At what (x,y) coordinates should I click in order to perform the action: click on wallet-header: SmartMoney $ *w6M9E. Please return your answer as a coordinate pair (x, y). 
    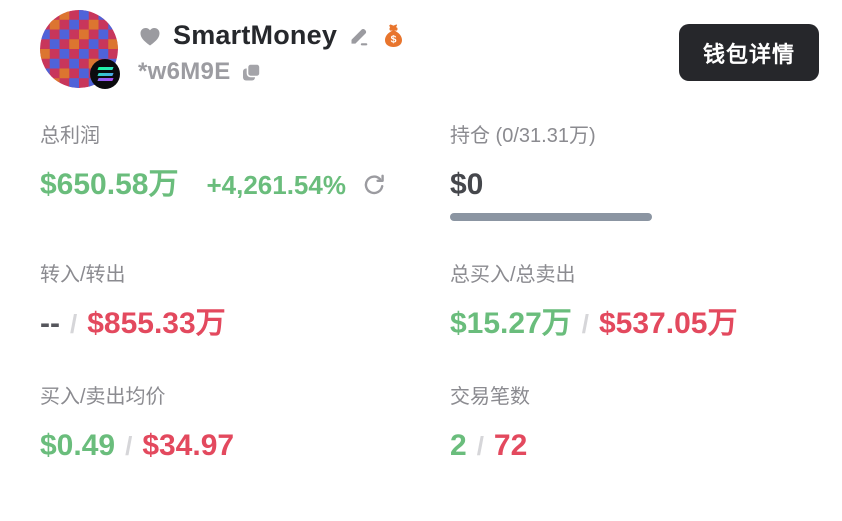
    Looking at the image, I should click on (429, 49).